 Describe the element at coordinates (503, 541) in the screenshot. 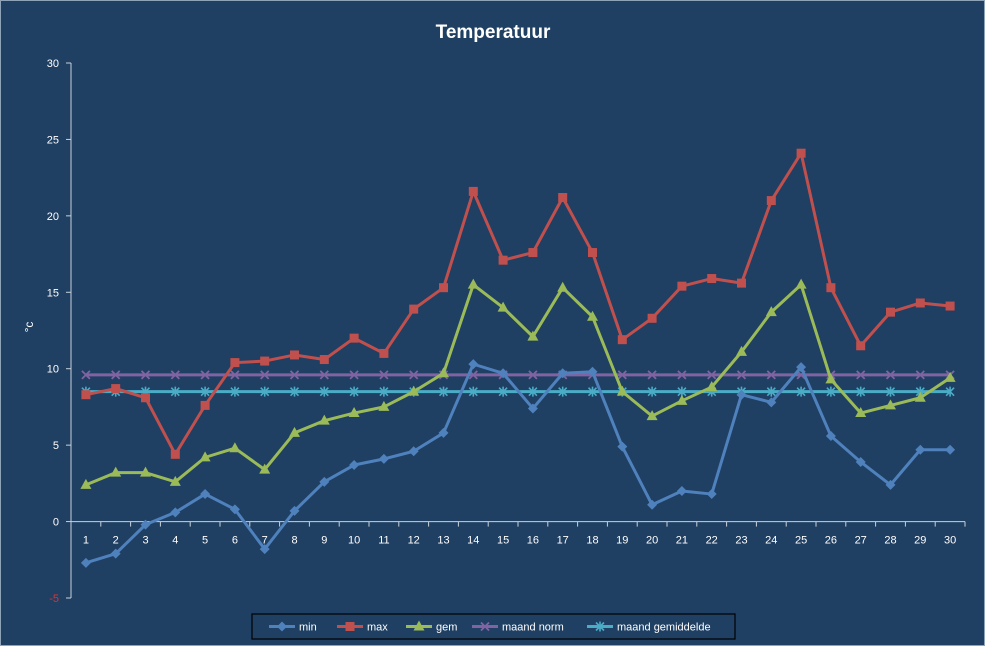

I see `x-tick-label: 15` at that location.